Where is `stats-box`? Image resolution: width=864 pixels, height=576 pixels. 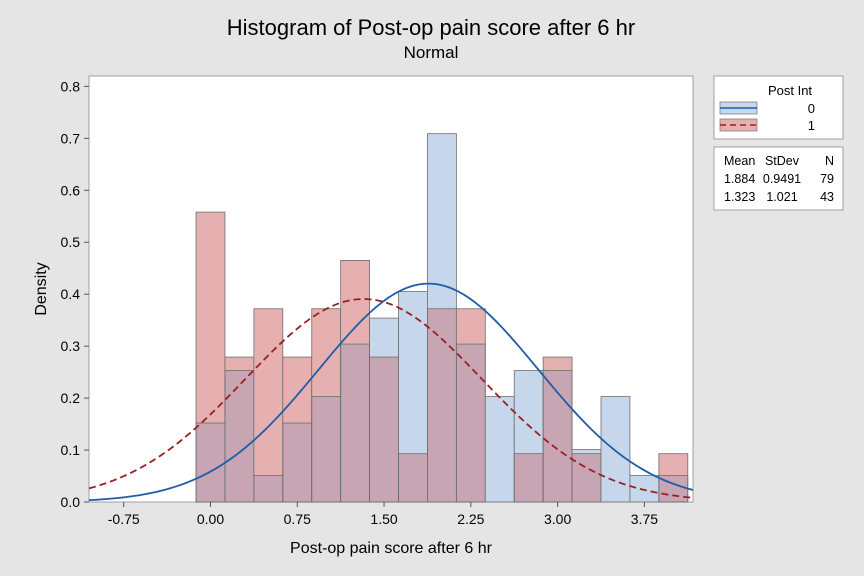
stats-box is located at coordinates (778, 178).